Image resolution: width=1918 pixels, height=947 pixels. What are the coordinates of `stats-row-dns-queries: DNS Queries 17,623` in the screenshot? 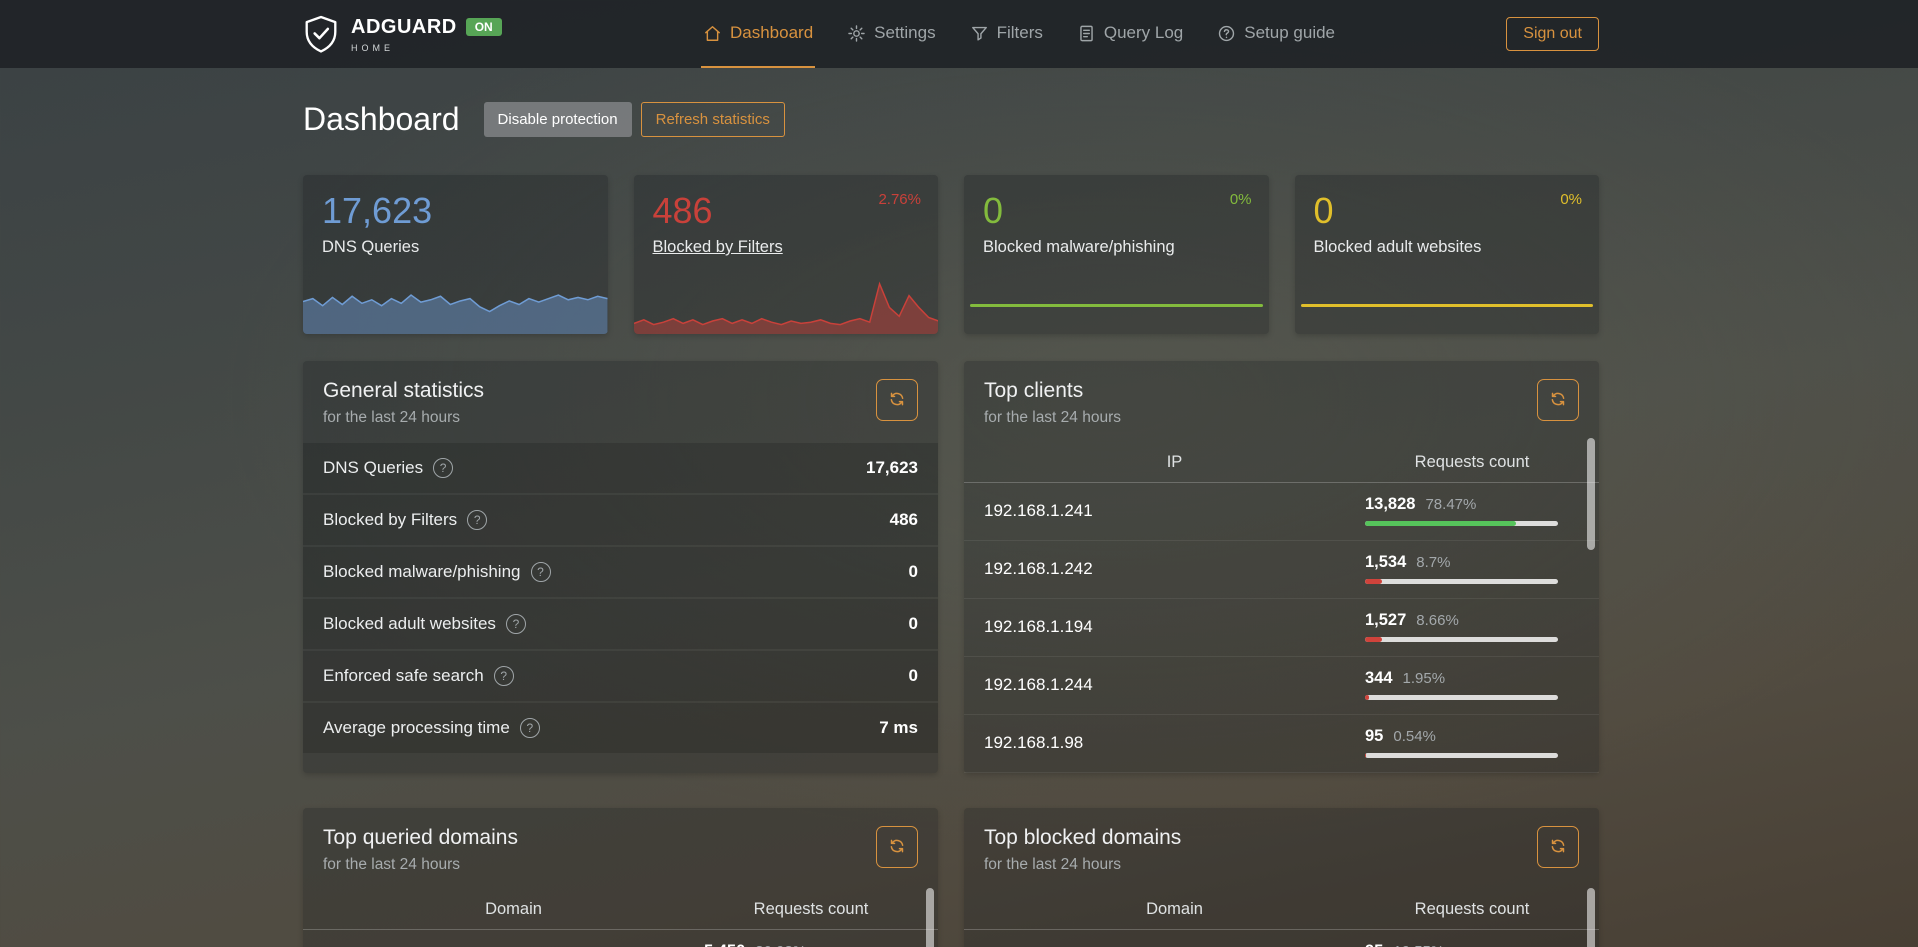 It's located at (620, 468).